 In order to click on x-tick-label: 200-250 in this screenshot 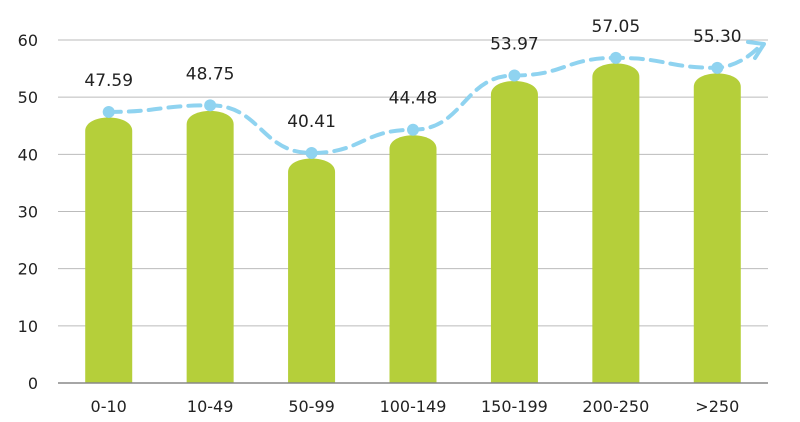, I will do `click(615, 406)`.